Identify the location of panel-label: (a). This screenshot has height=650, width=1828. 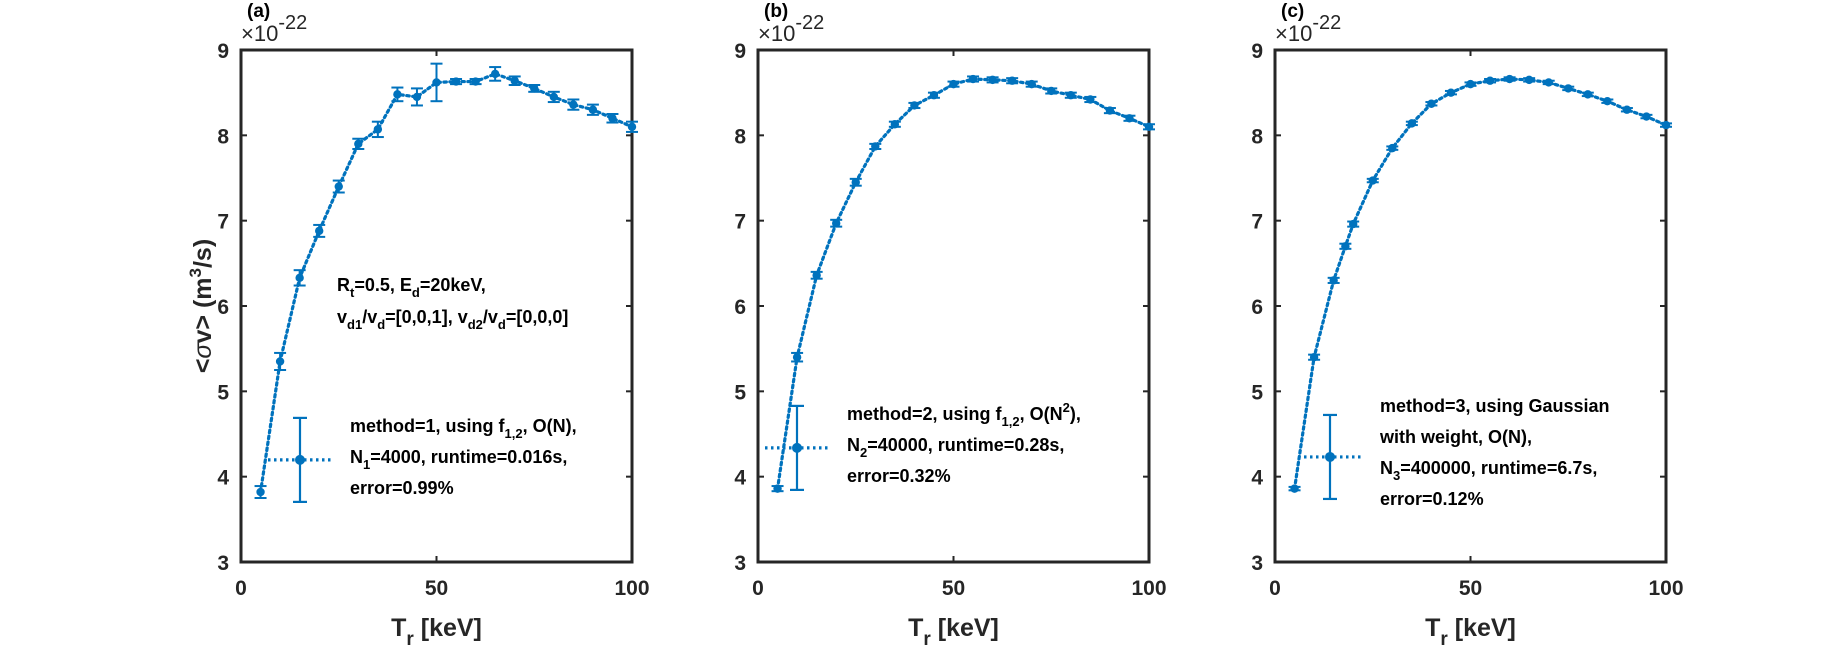
(258, 11).